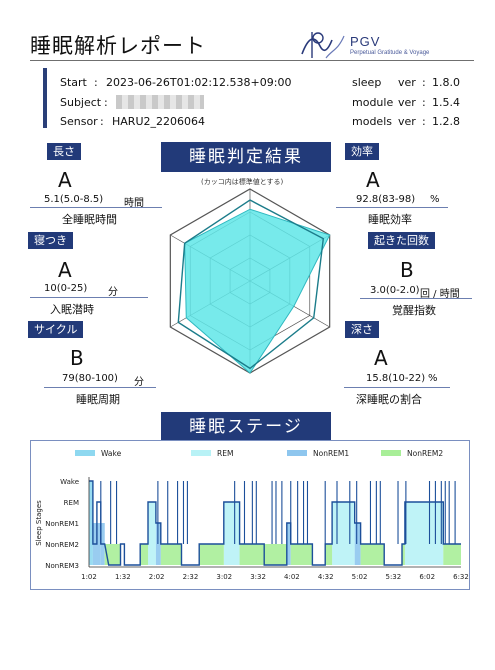 This screenshot has width=495, height=670. I want to click on label-length: 全睡眠時間, so click(89, 219).